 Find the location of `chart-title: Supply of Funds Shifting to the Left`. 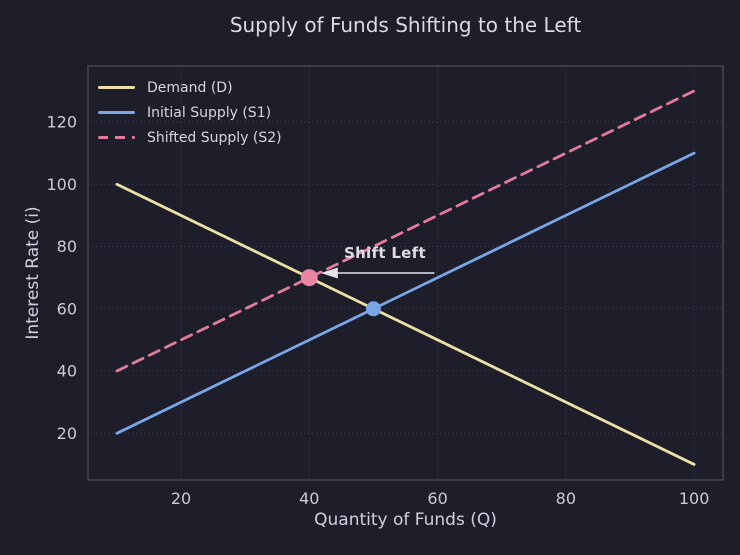

chart-title: Supply of Funds Shifting to the Left is located at coordinates (405, 25).